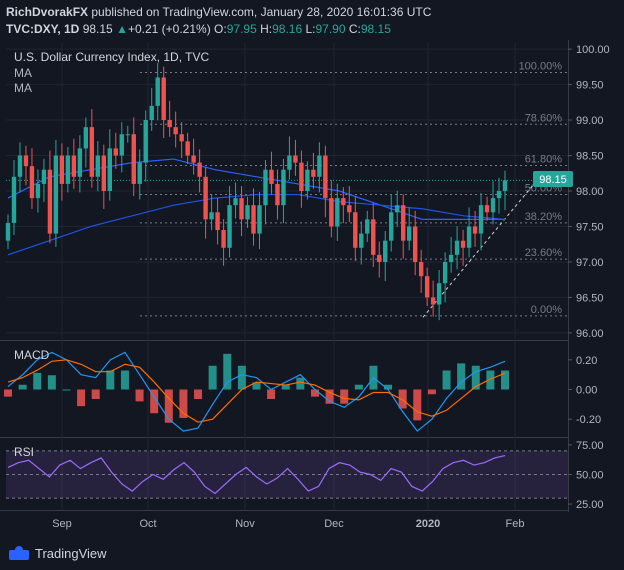 The height and width of the screenshot is (570, 624). Describe the element at coordinates (241, 29) in the screenshot. I see `open-value: 97.95` at that location.